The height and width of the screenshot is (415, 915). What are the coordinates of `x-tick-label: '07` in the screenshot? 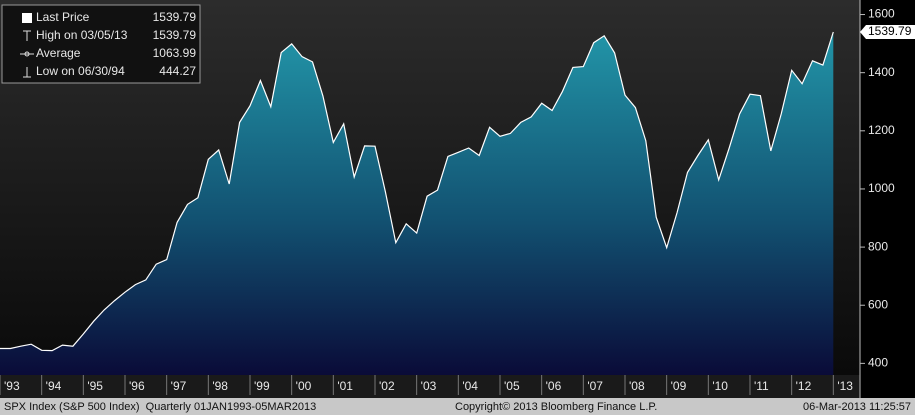 It's located at (595, 386).